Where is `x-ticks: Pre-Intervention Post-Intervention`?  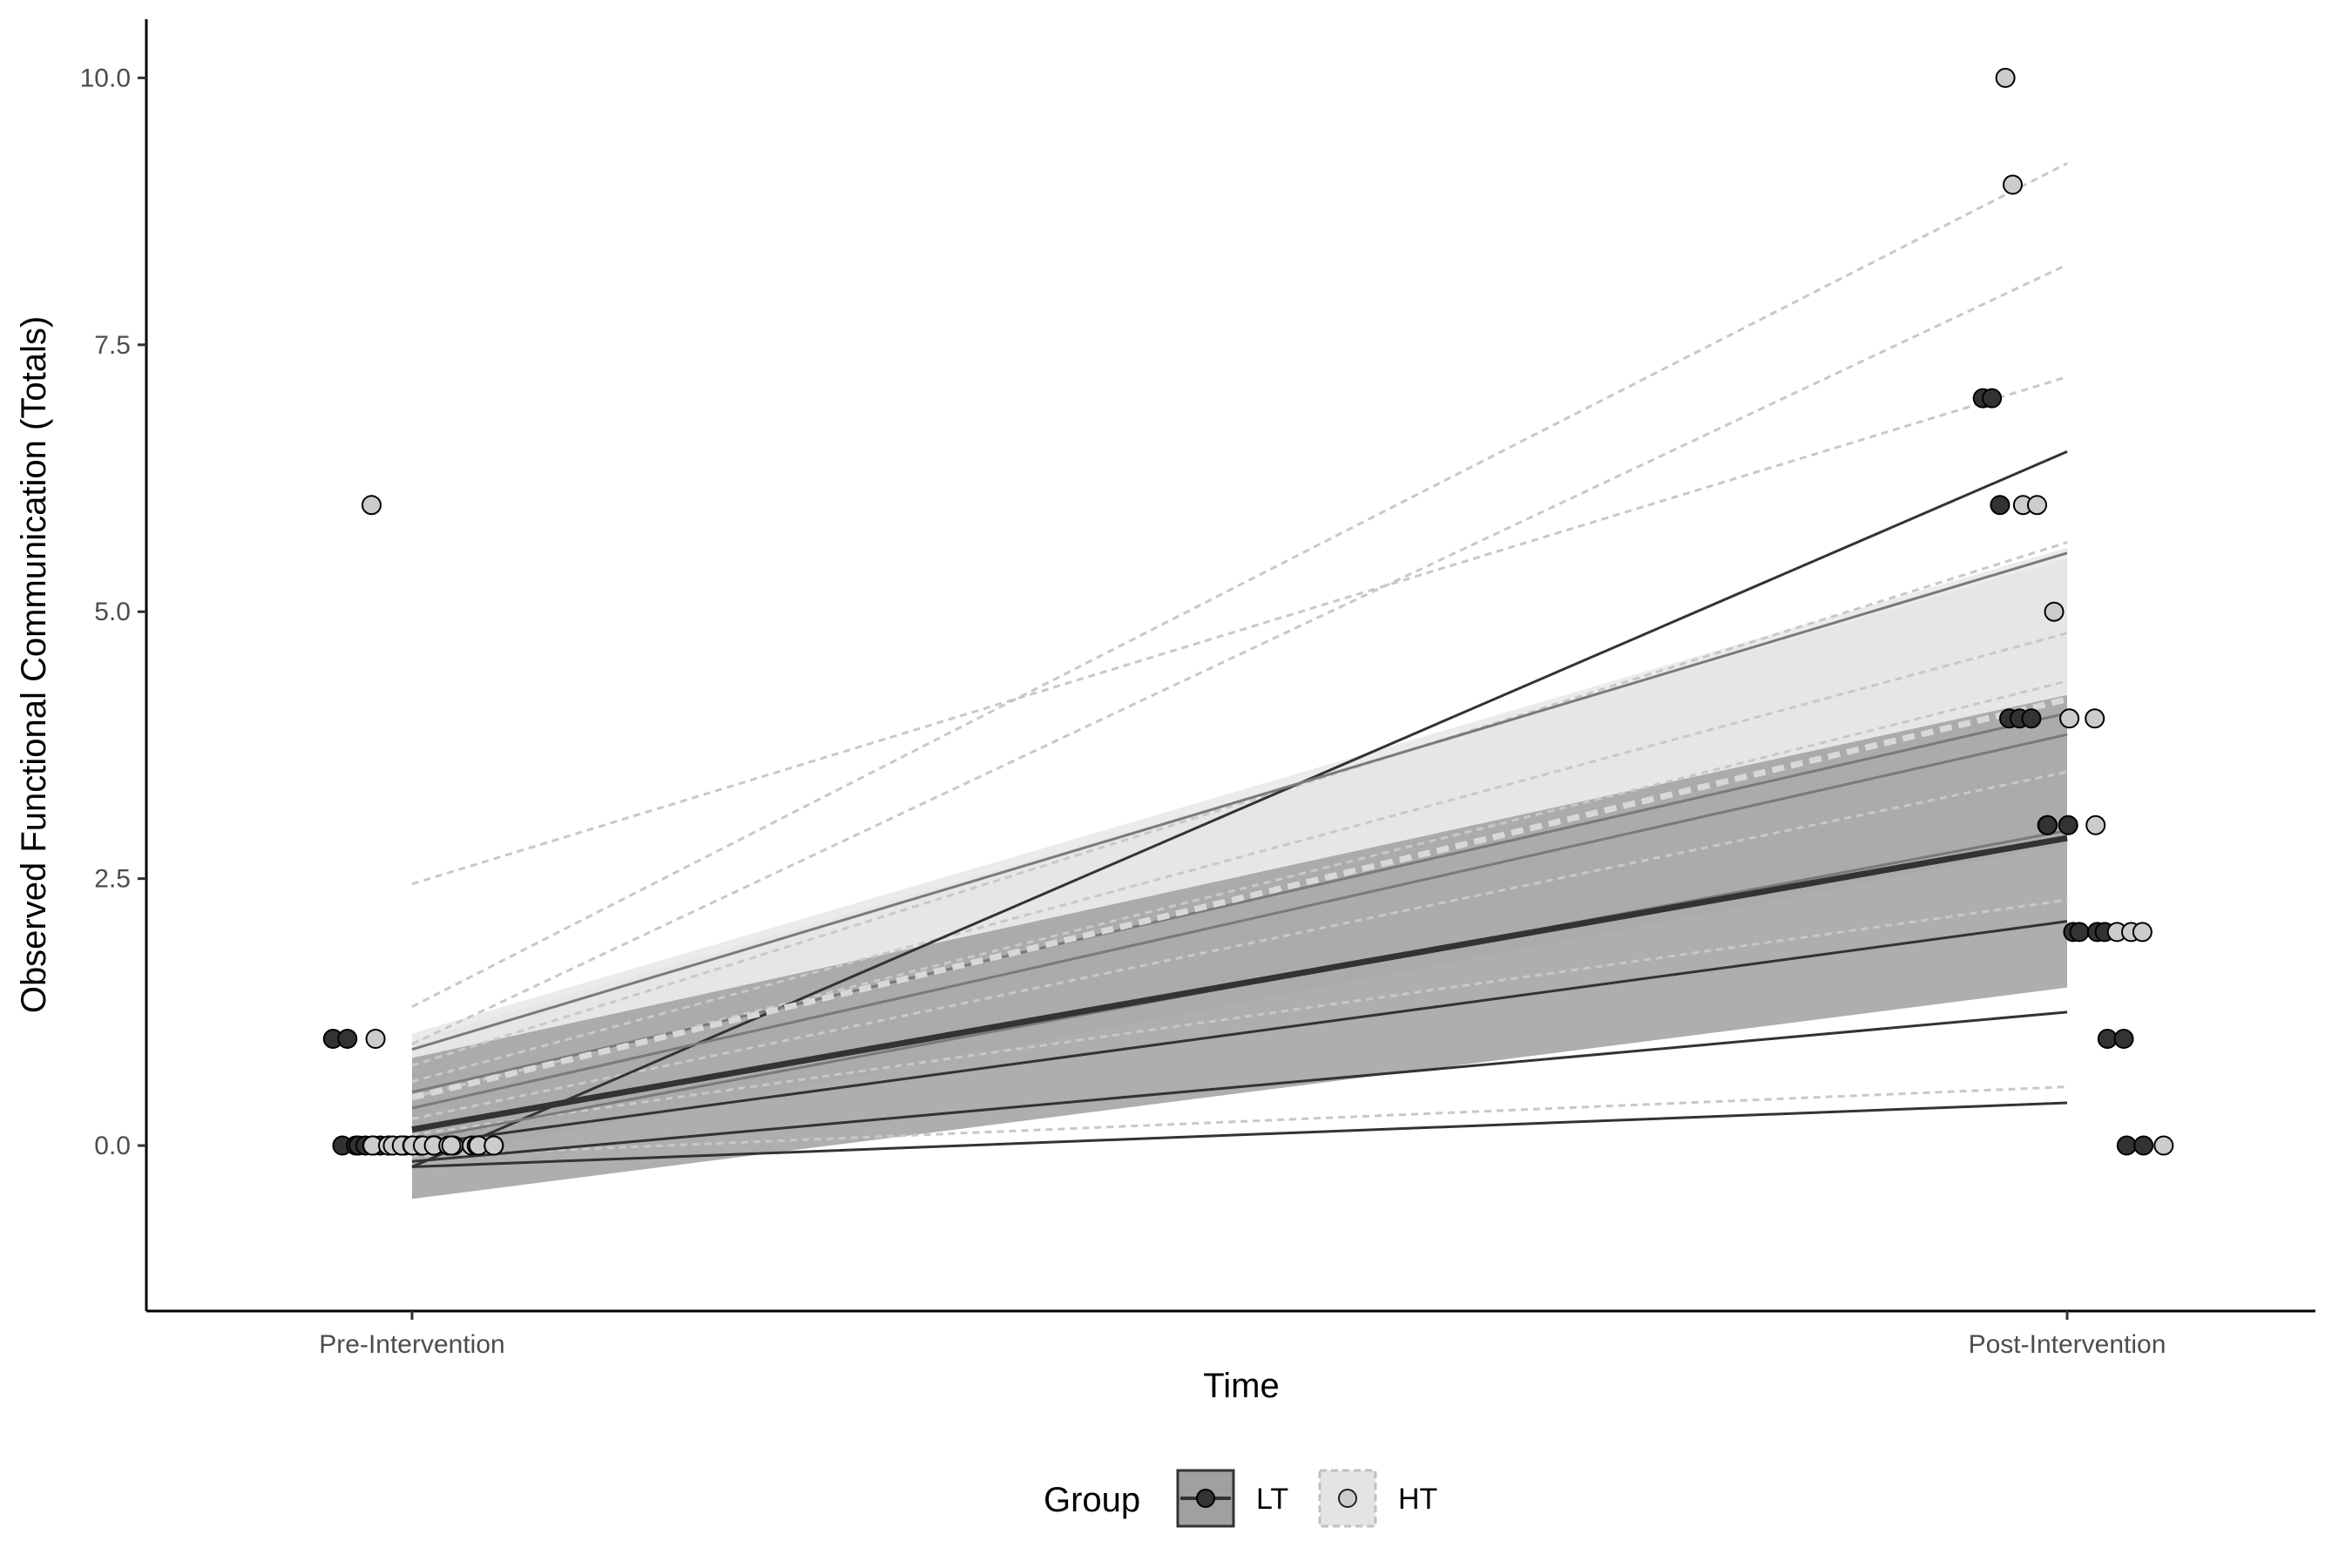 x-ticks: Pre-Intervention Post-Intervention is located at coordinates (1242, 1335).